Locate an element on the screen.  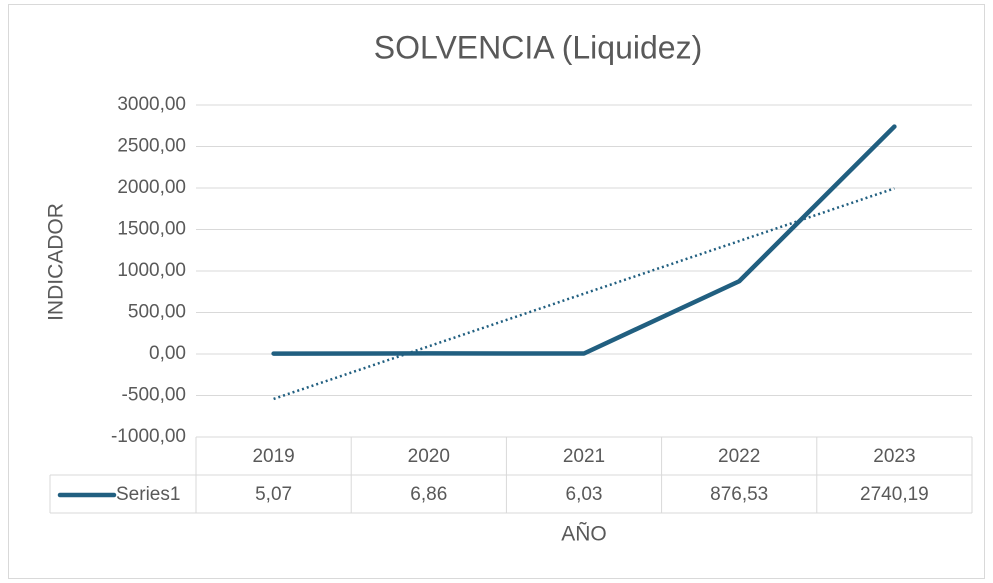
y-tick-label: -500,00 is located at coordinates (154, 395).